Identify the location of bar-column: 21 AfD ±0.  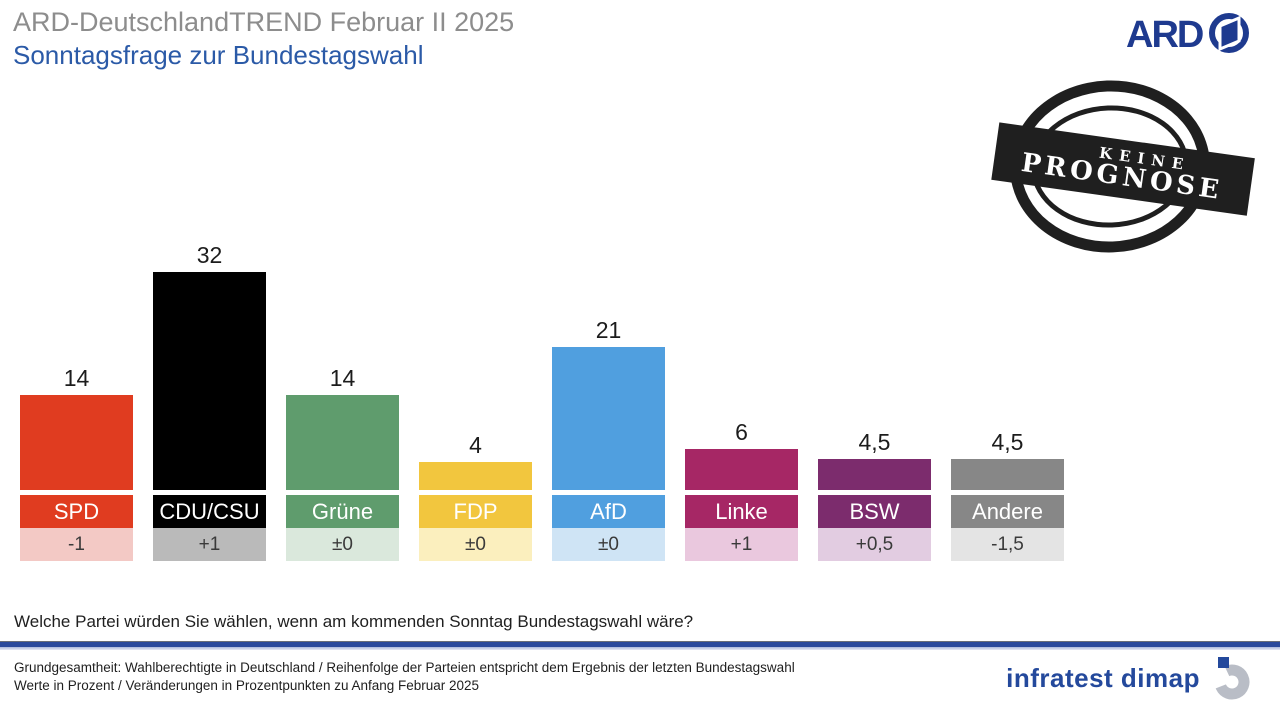
(608, 439).